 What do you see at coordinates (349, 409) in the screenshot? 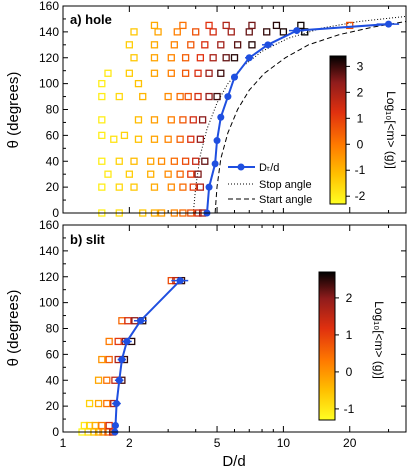
I see `colorbar-tick-label: -1` at bounding box center [349, 409].